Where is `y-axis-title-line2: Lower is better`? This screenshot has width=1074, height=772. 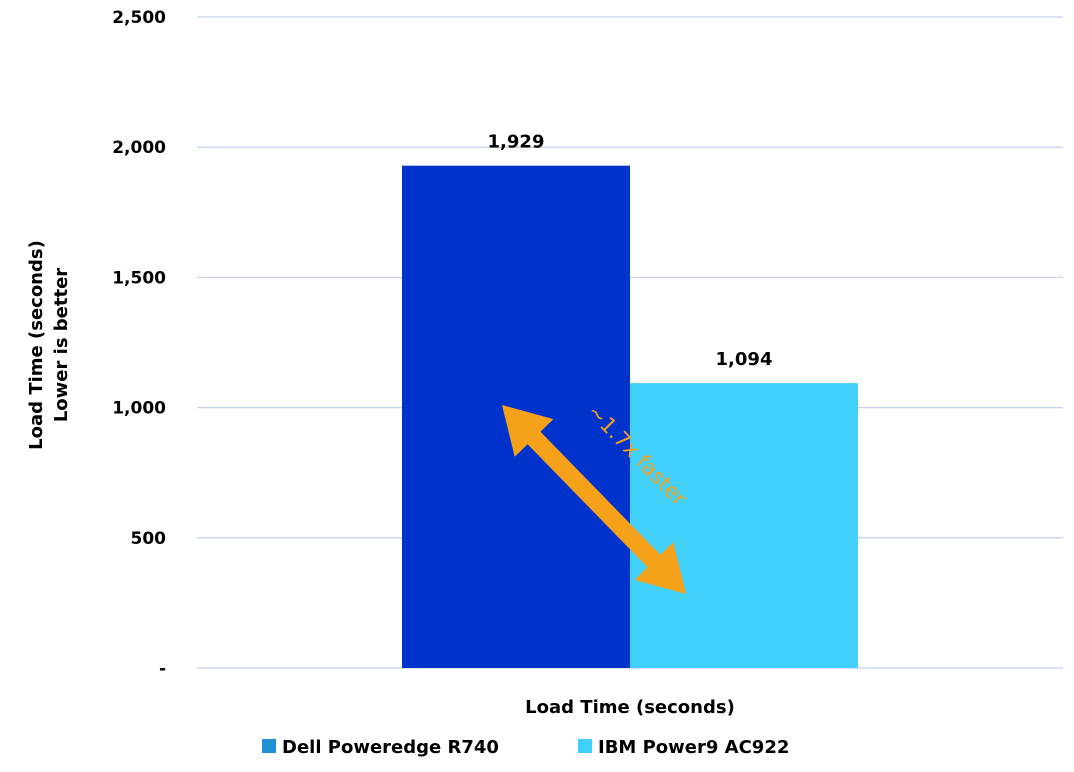 y-axis-title-line2: Lower is better is located at coordinates (61, 345).